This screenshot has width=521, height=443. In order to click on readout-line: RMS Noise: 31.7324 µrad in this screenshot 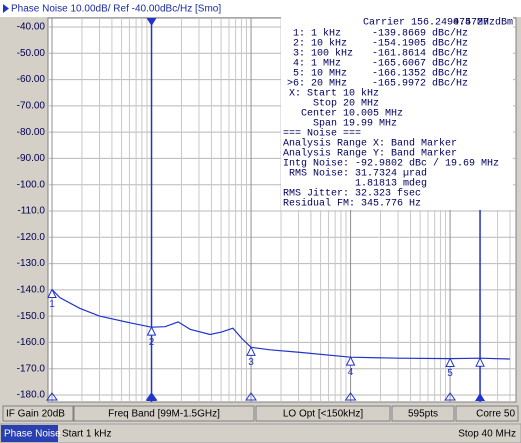, I will do `click(358, 174)`.